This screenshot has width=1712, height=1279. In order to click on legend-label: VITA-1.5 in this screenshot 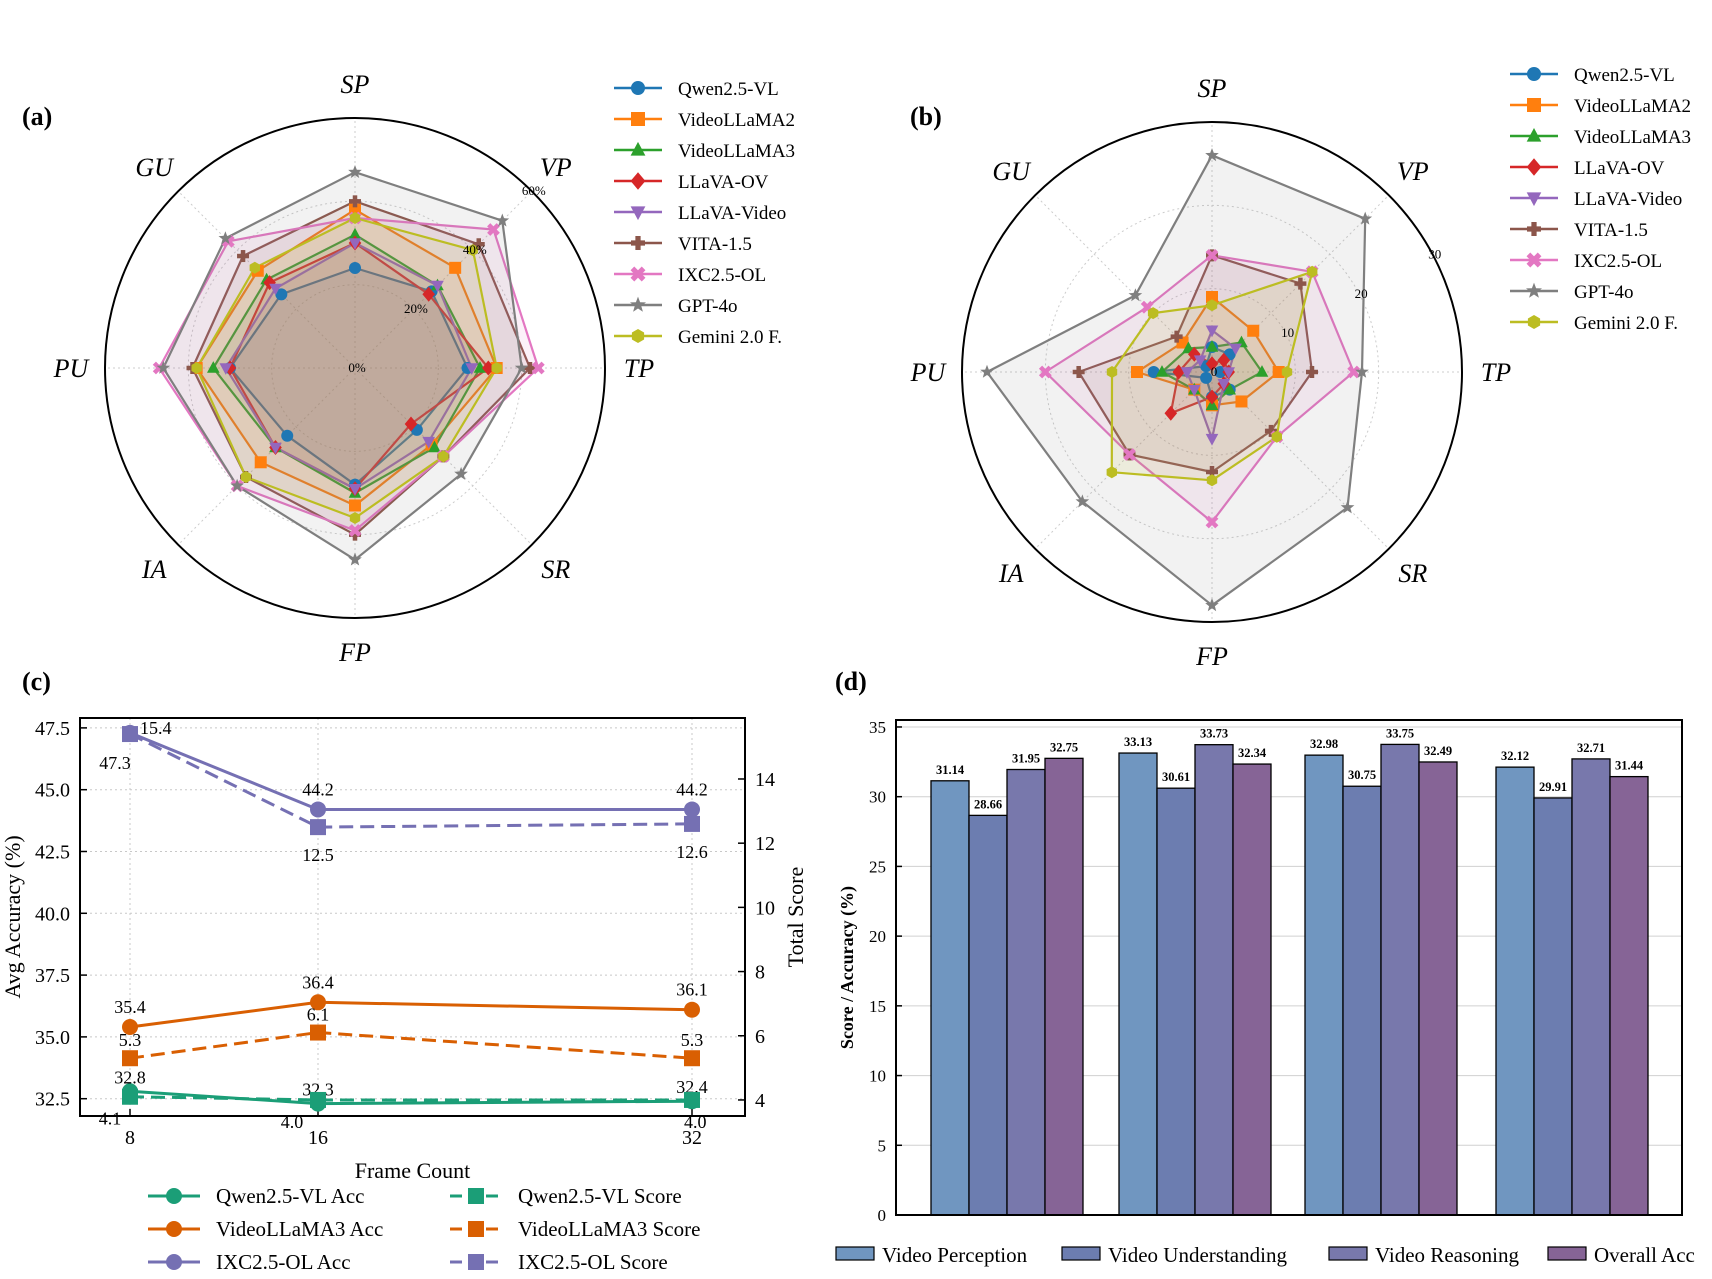, I will do `click(1611, 230)`.